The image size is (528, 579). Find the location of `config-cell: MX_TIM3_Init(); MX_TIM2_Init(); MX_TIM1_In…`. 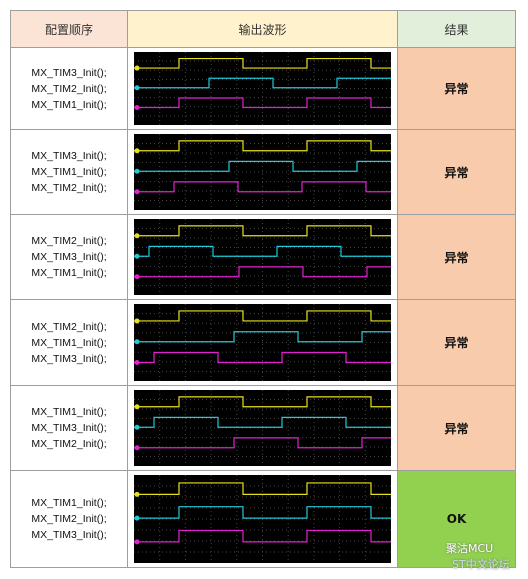

config-cell: MX_TIM3_Init(); MX_TIM2_Init(); MX_TIM1_In… is located at coordinates (69, 88).